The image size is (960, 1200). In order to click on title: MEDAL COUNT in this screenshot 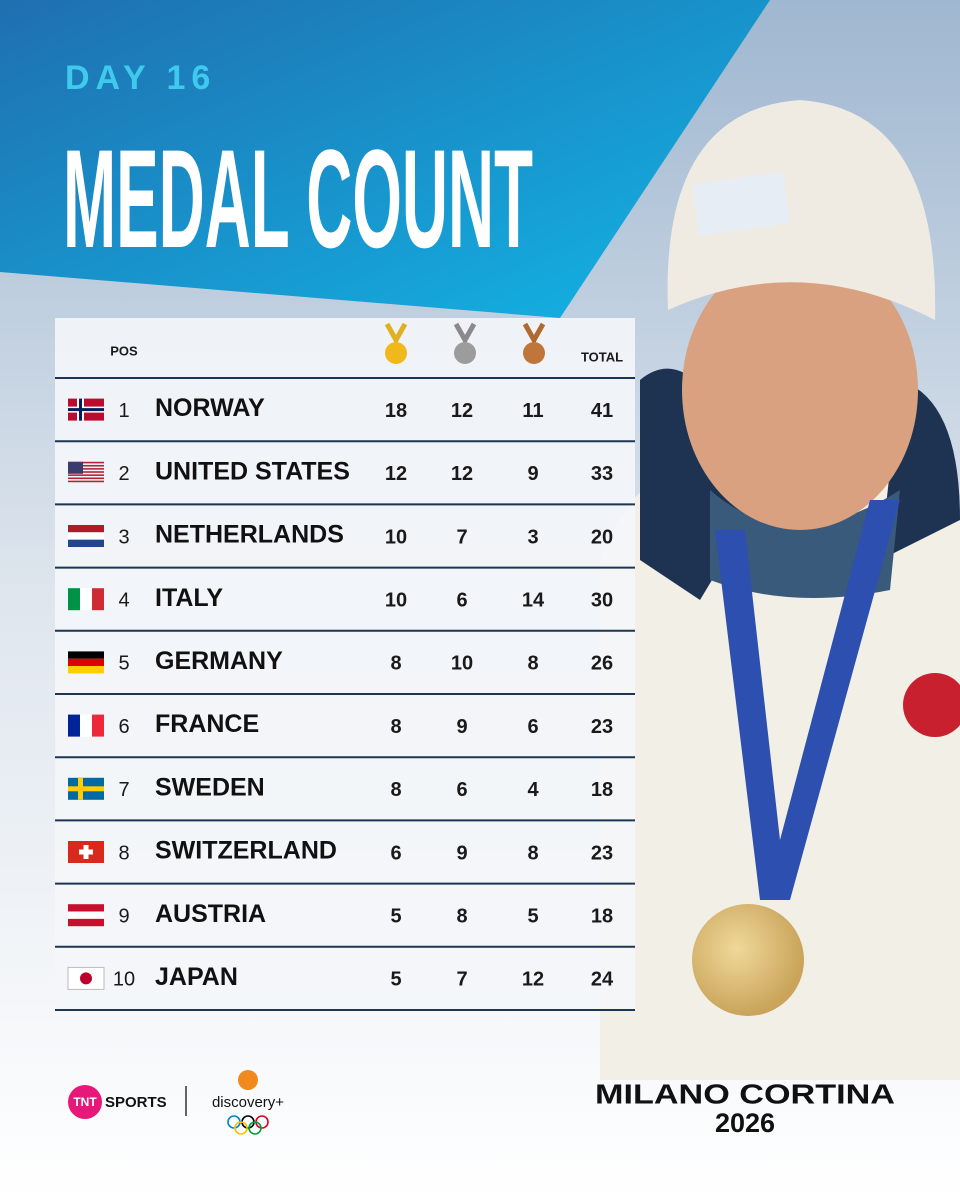, I will do `click(298, 198)`.